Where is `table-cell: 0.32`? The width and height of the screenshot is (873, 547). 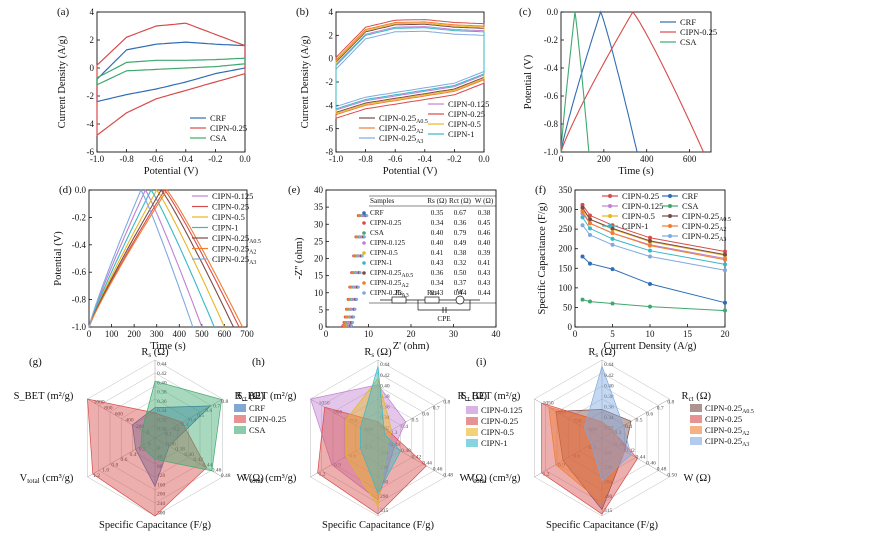
table-cell: 0.32 is located at coordinates (460, 263).